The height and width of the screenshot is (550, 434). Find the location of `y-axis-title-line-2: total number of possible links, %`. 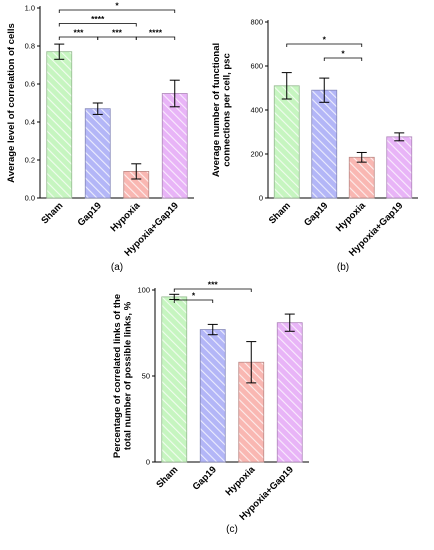

y-axis-title-line-2: total number of possible links, % is located at coordinates (128, 375).